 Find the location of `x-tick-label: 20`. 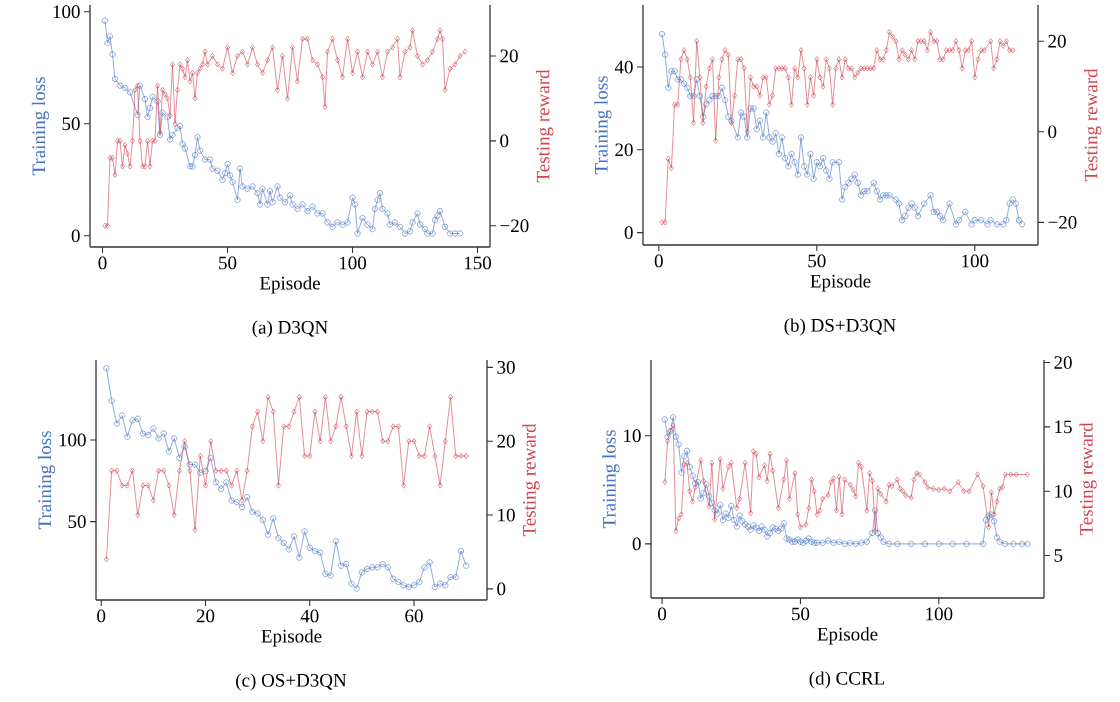

x-tick-label: 20 is located at coordinates (205, 616).